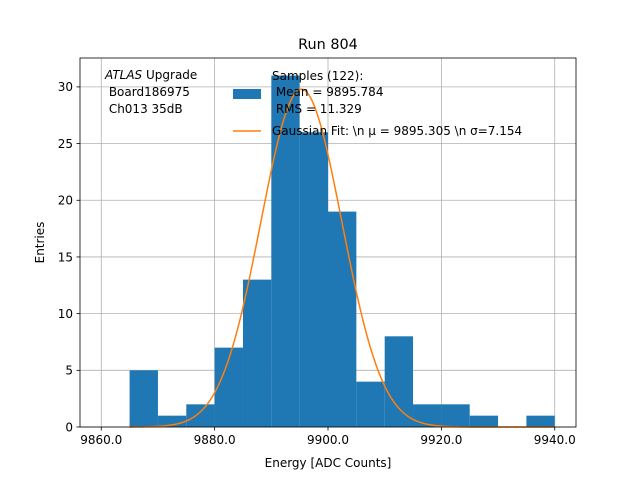 The image size is (640, 480). I want to click on y-tick-label: 0, so click(69, 427).